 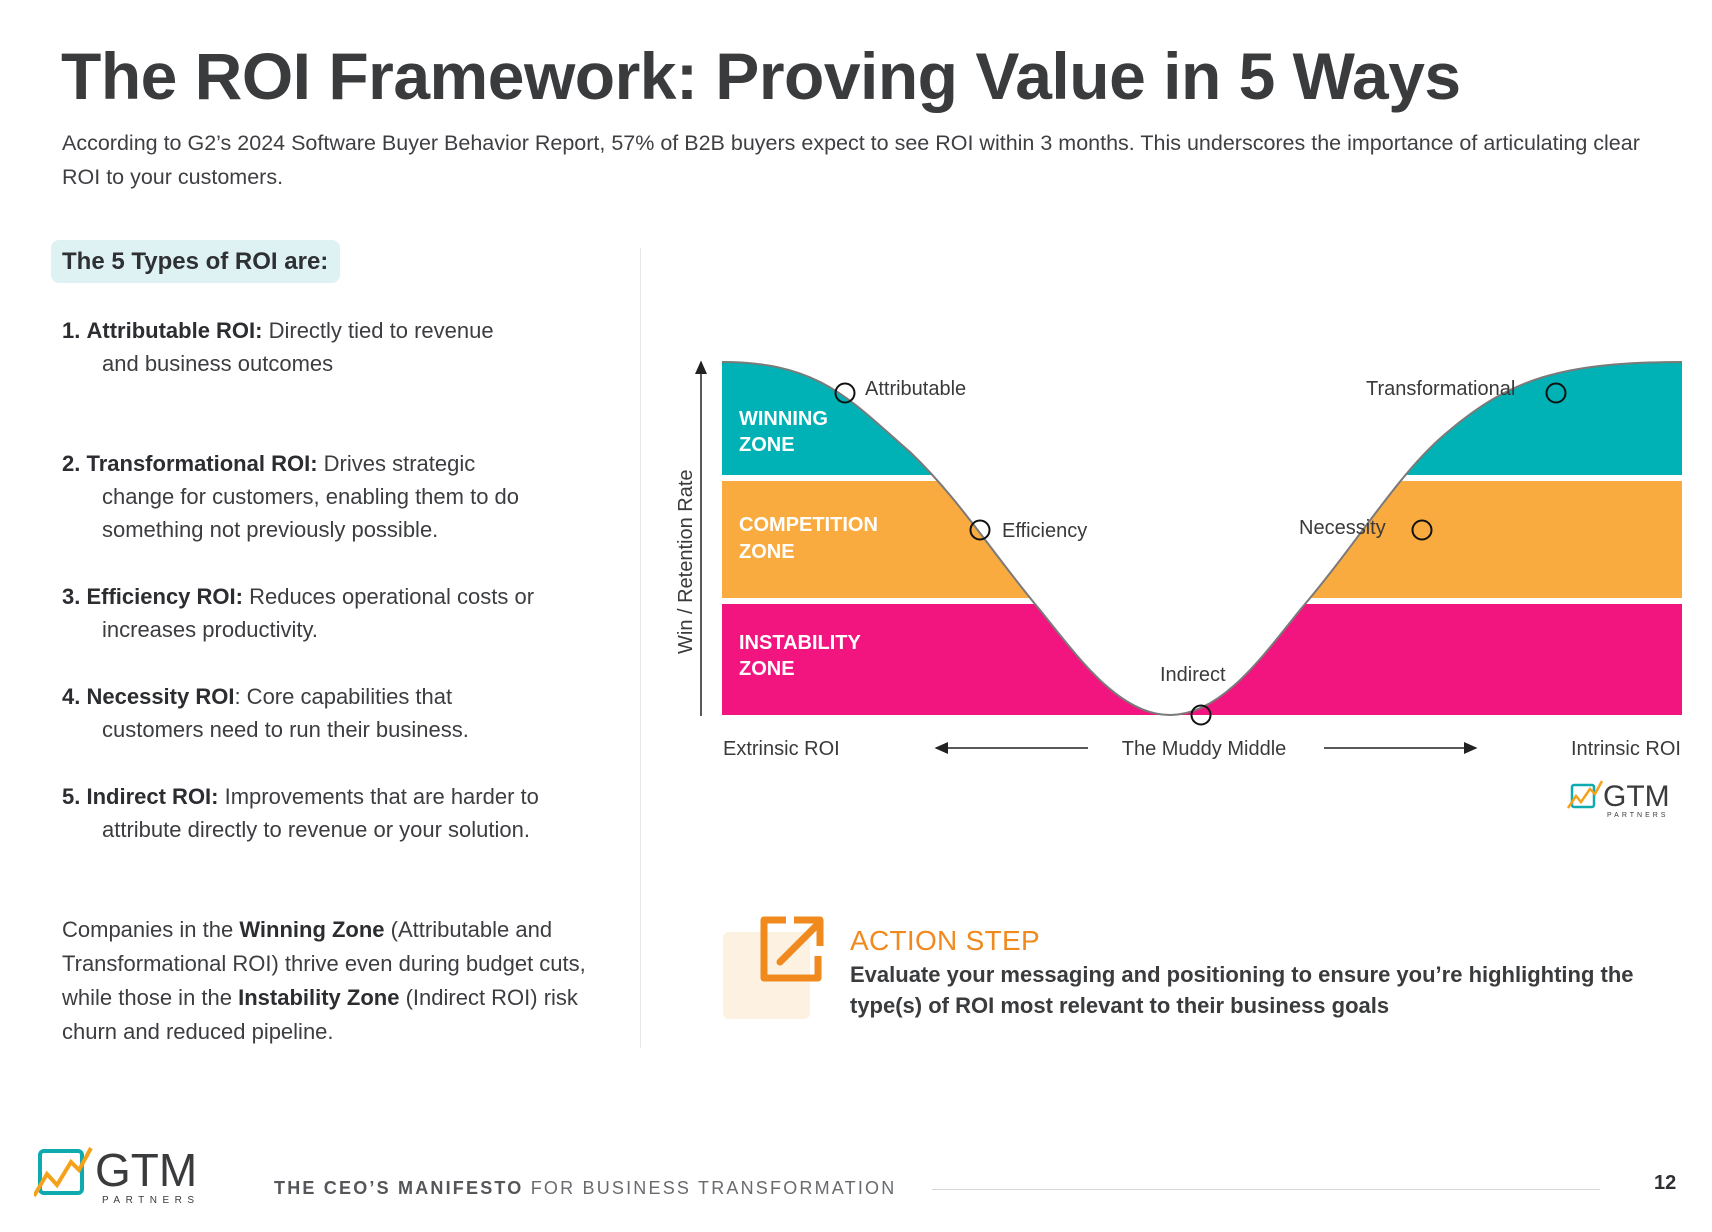 I want to click on footer-logo: GTM PARTNERS, so click(x=117, y=1175).